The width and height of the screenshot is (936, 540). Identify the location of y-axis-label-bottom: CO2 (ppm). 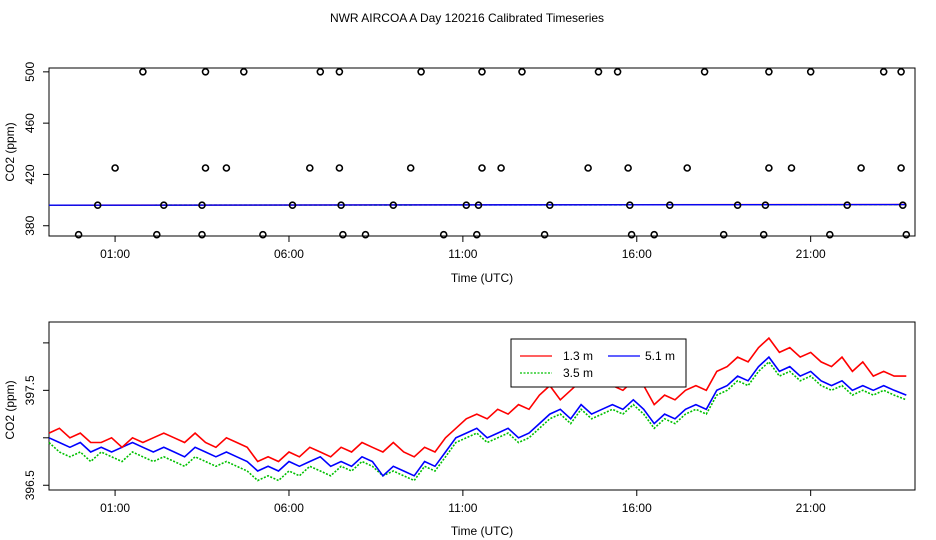
(10, 409).